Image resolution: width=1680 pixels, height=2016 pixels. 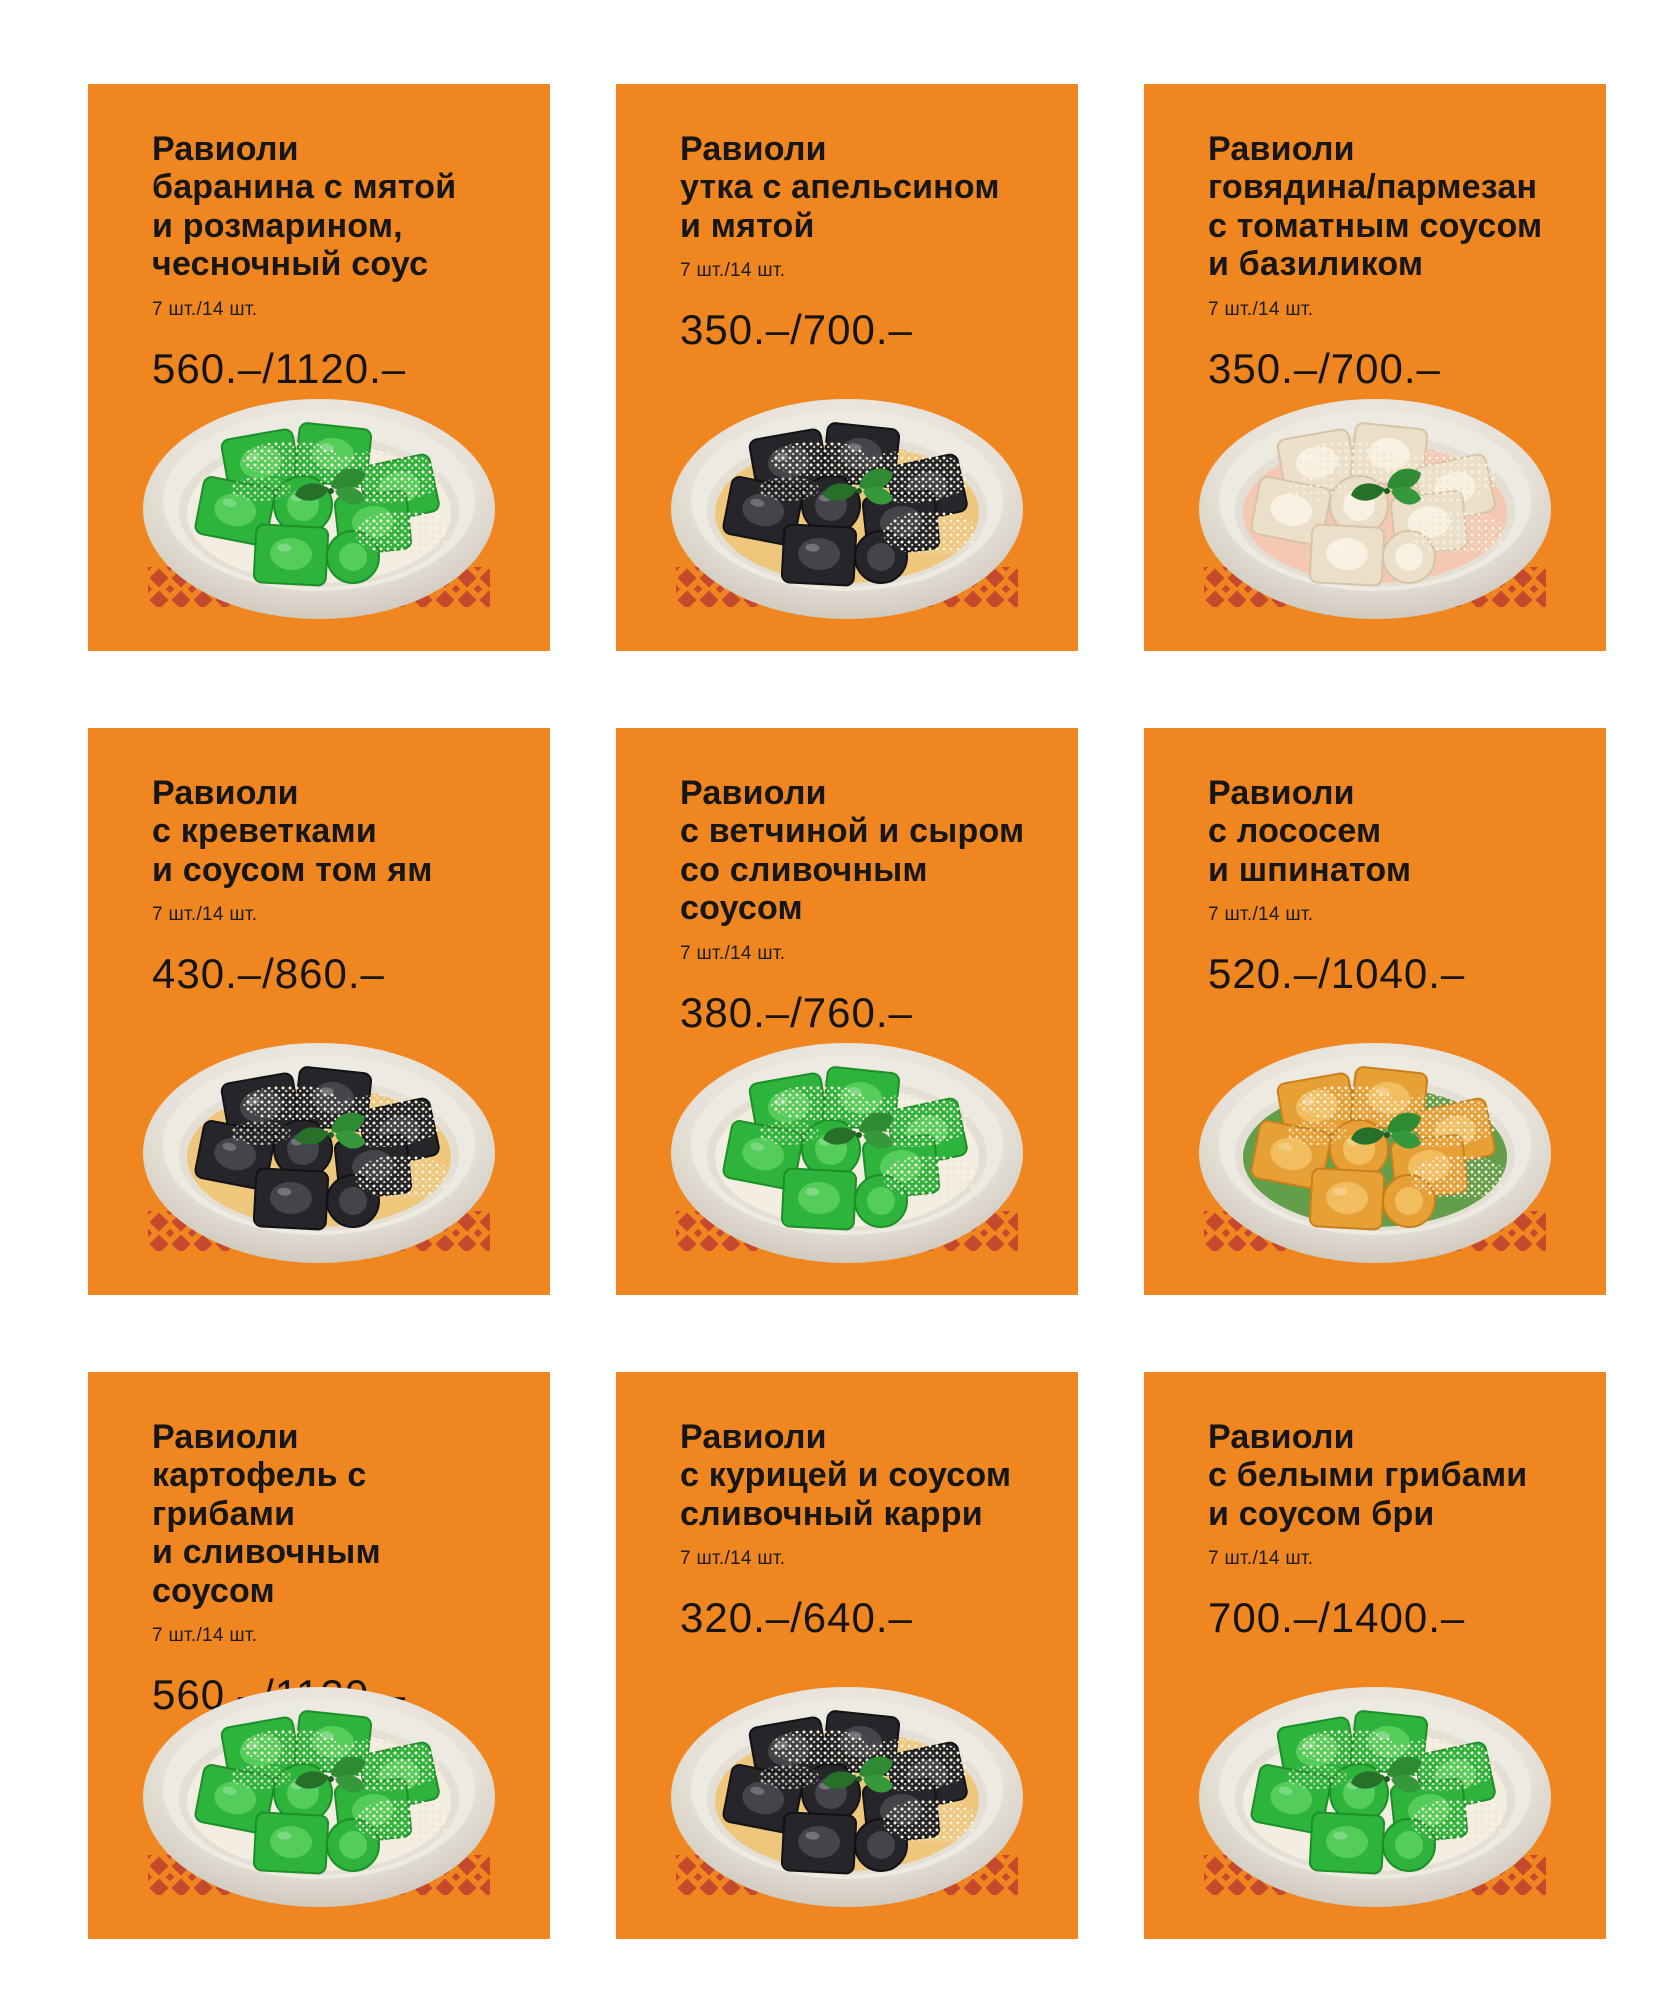 I want to click on dish-title: Равиоли с белыми грибами и соусом бри, so click(x=1368, y=1475).